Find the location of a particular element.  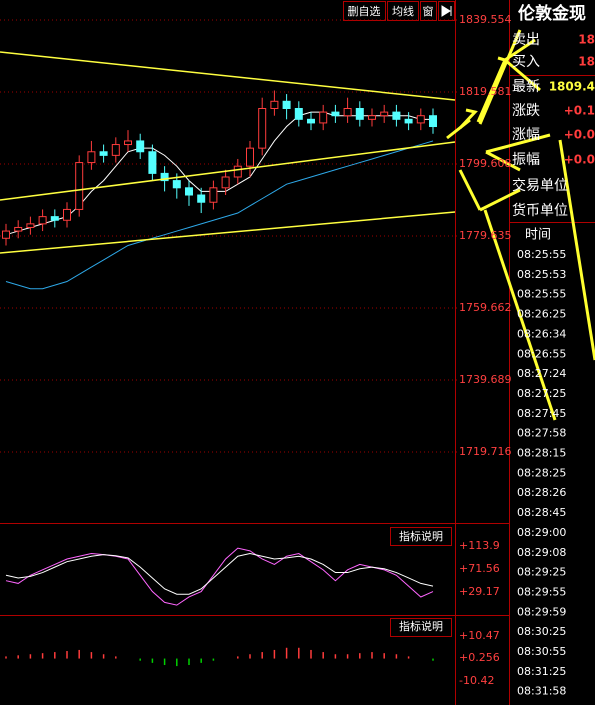

quote-label: 涨跌 is located at coordinates (526, 111).